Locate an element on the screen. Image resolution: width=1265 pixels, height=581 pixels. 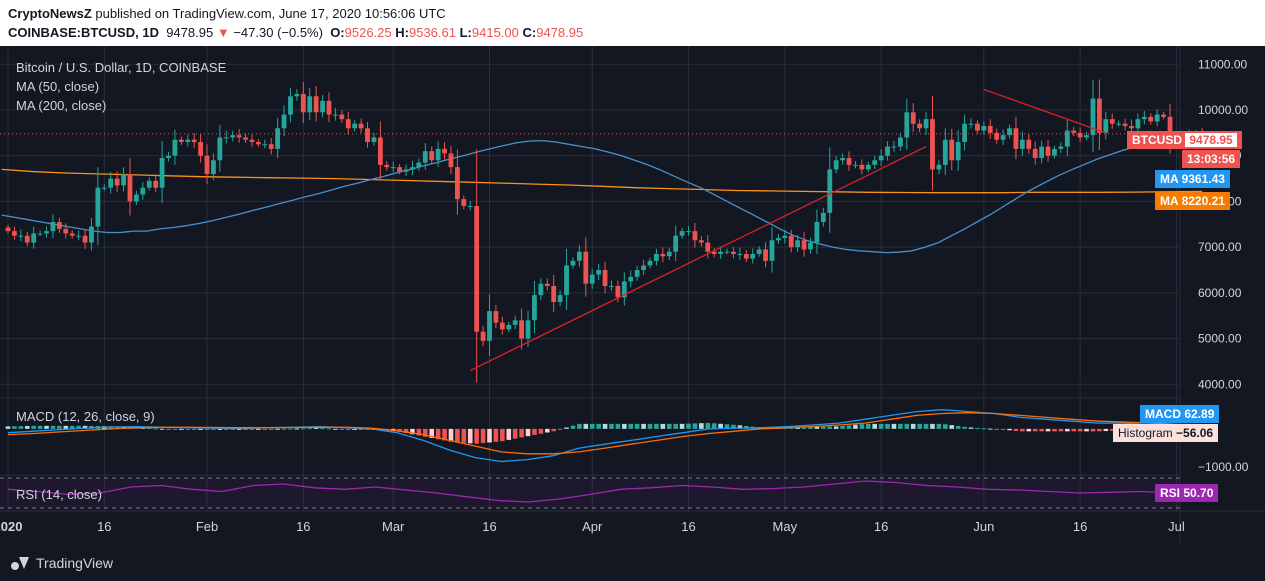
btcusd-label-value: 9478.95 is located at coordinates (1211, 140).